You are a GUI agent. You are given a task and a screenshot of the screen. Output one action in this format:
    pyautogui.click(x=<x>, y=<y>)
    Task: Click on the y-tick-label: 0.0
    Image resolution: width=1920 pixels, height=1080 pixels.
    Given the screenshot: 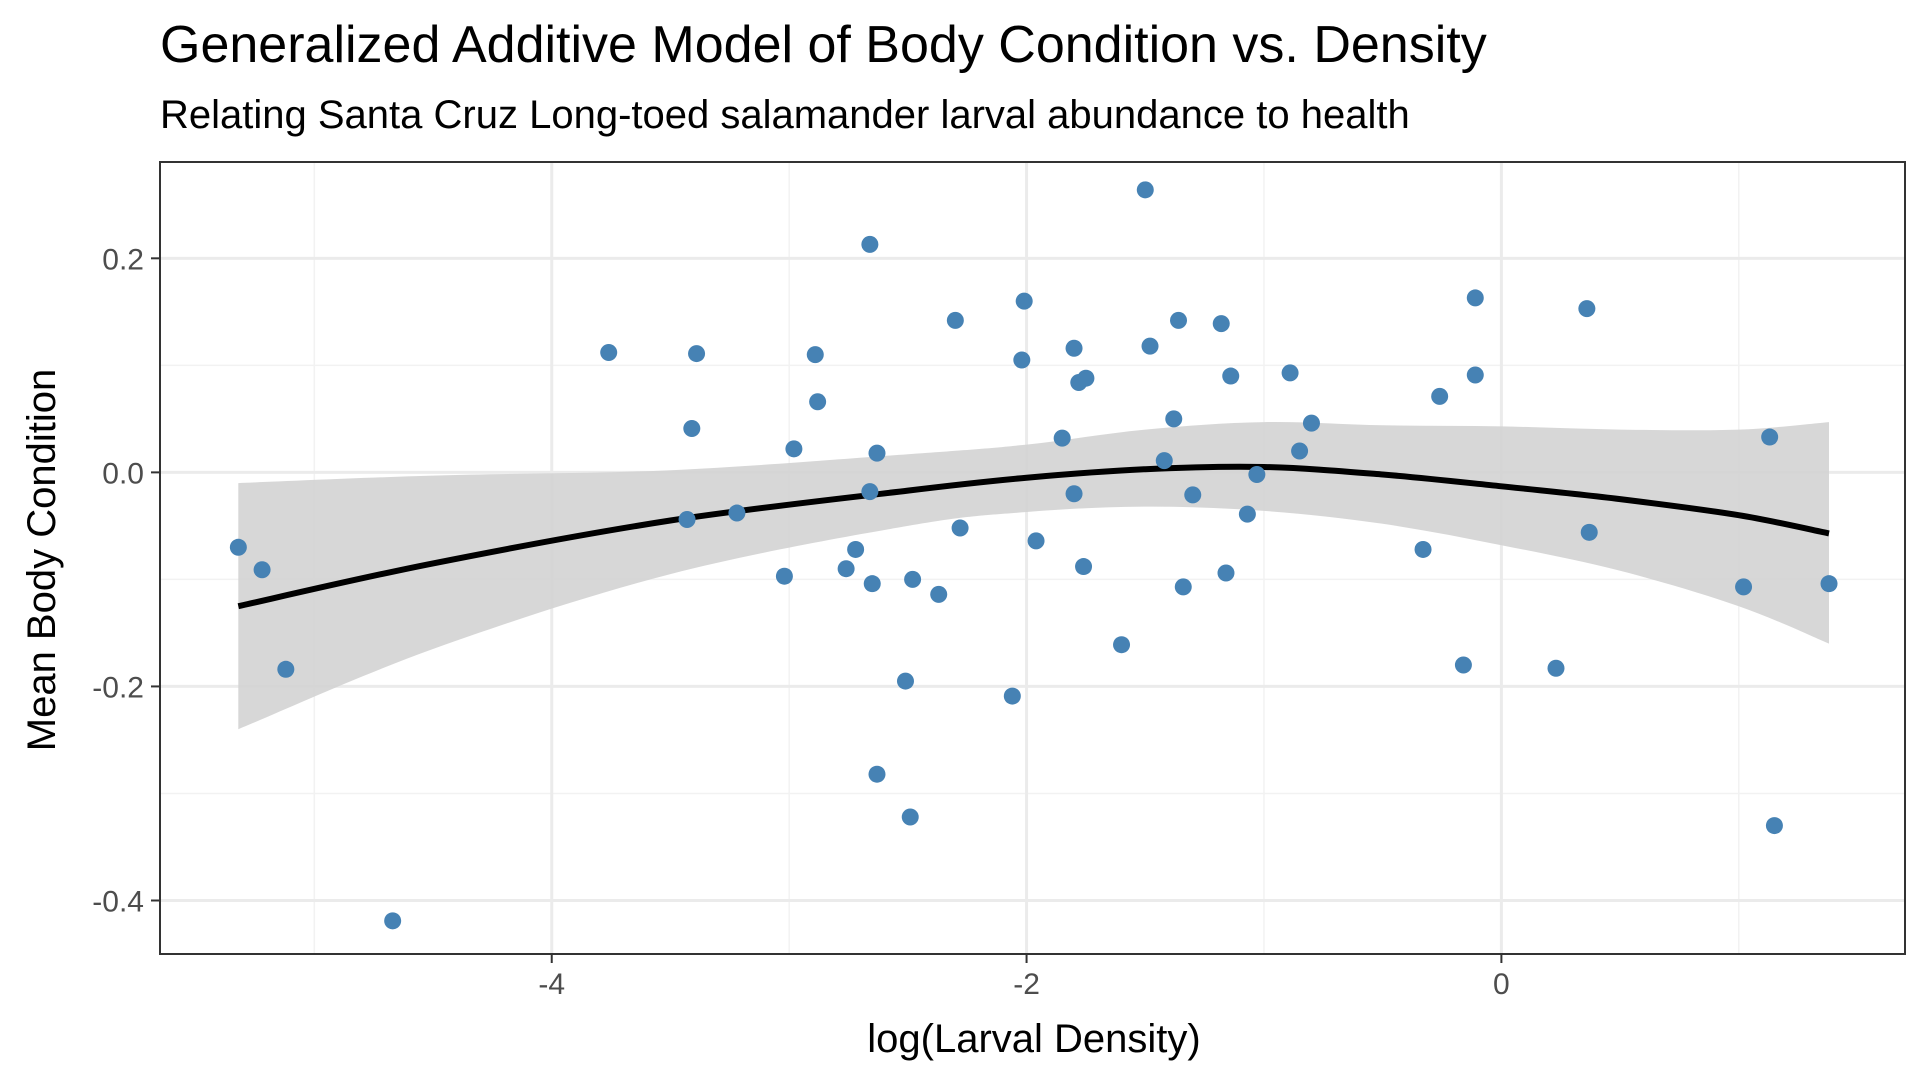 What is the action you would take?
    pyautogui.click(x=123, y=473)
    